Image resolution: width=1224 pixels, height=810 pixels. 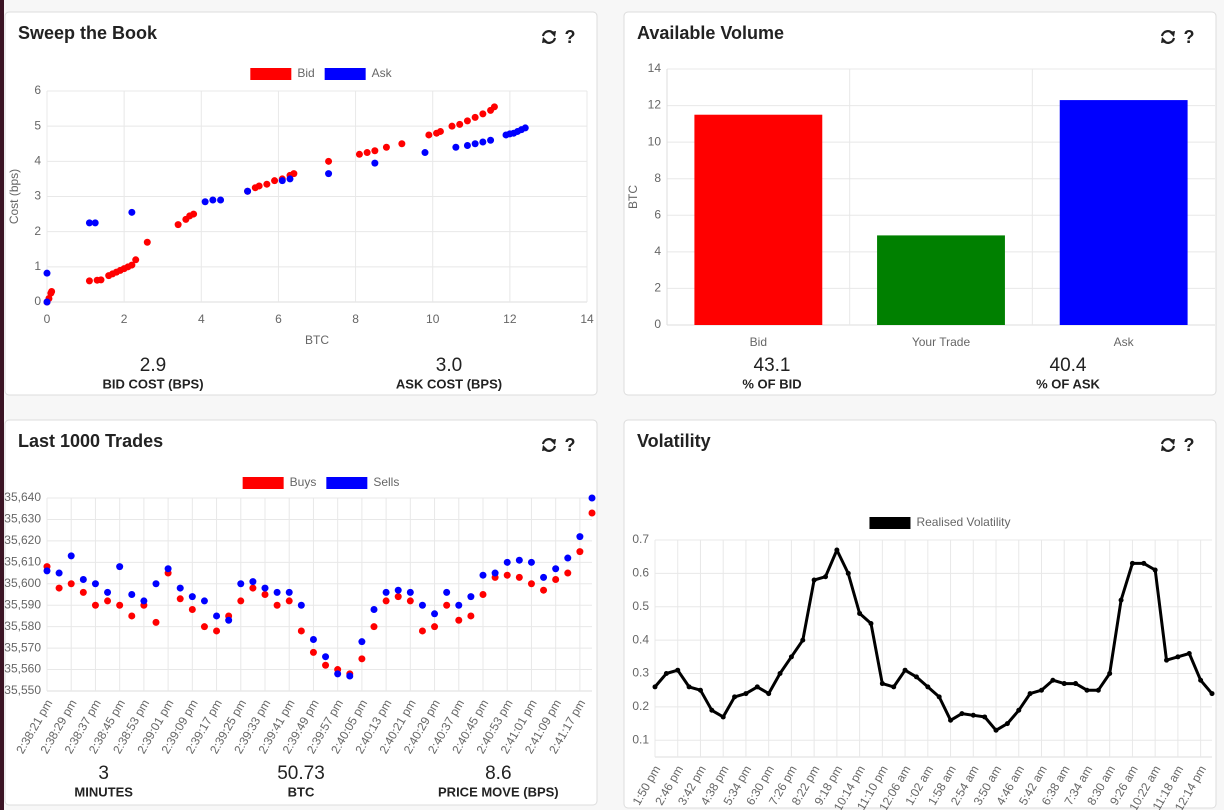 I want to click on legend-swatch, so click(x=271, y=74).